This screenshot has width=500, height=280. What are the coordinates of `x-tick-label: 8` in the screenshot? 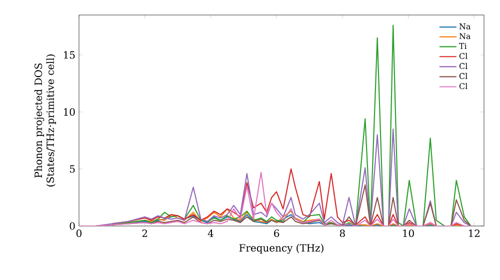 It's located at (342, 234).